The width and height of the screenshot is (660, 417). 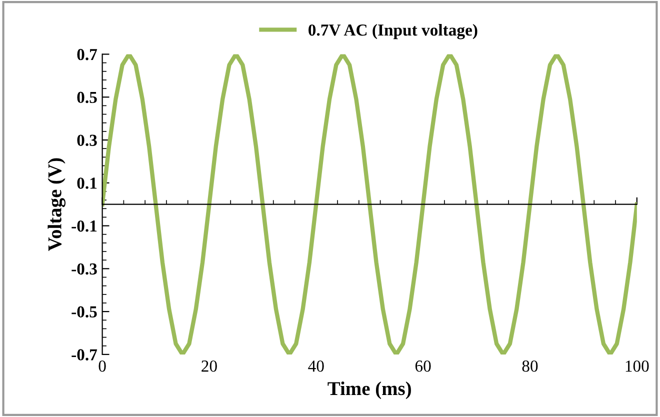 What do you see at coordinates (84, 226) in the screenshot?
I see `y-tick-label: -0.1` at bounding box center [84, 226].